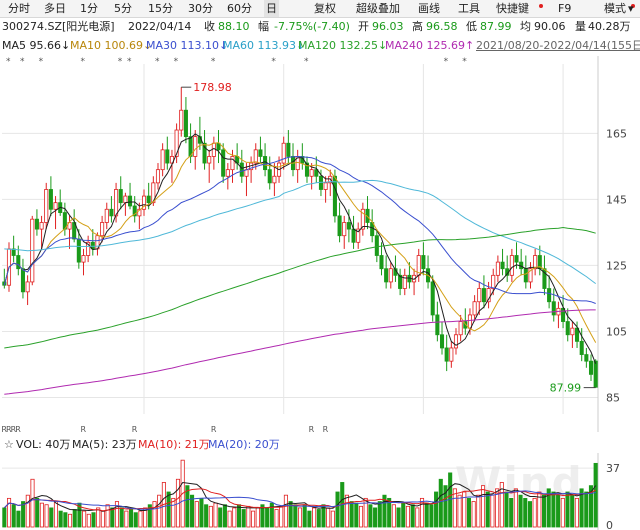 The width and height of the screenshot is (640, 530). I want to click on toolbar-item-0: 分时, so click(19, 8).